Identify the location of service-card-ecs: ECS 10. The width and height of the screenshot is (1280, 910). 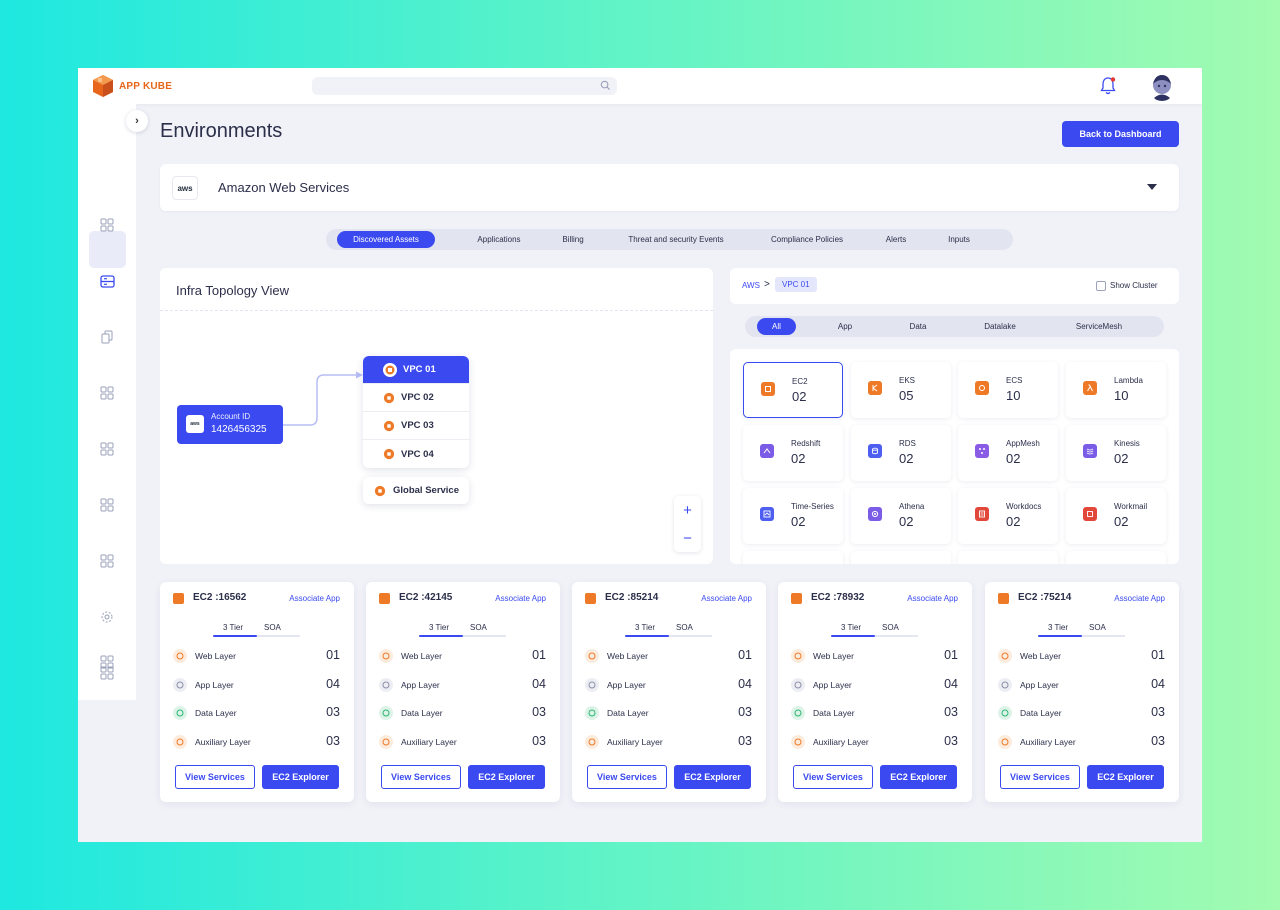
(1008, 390).